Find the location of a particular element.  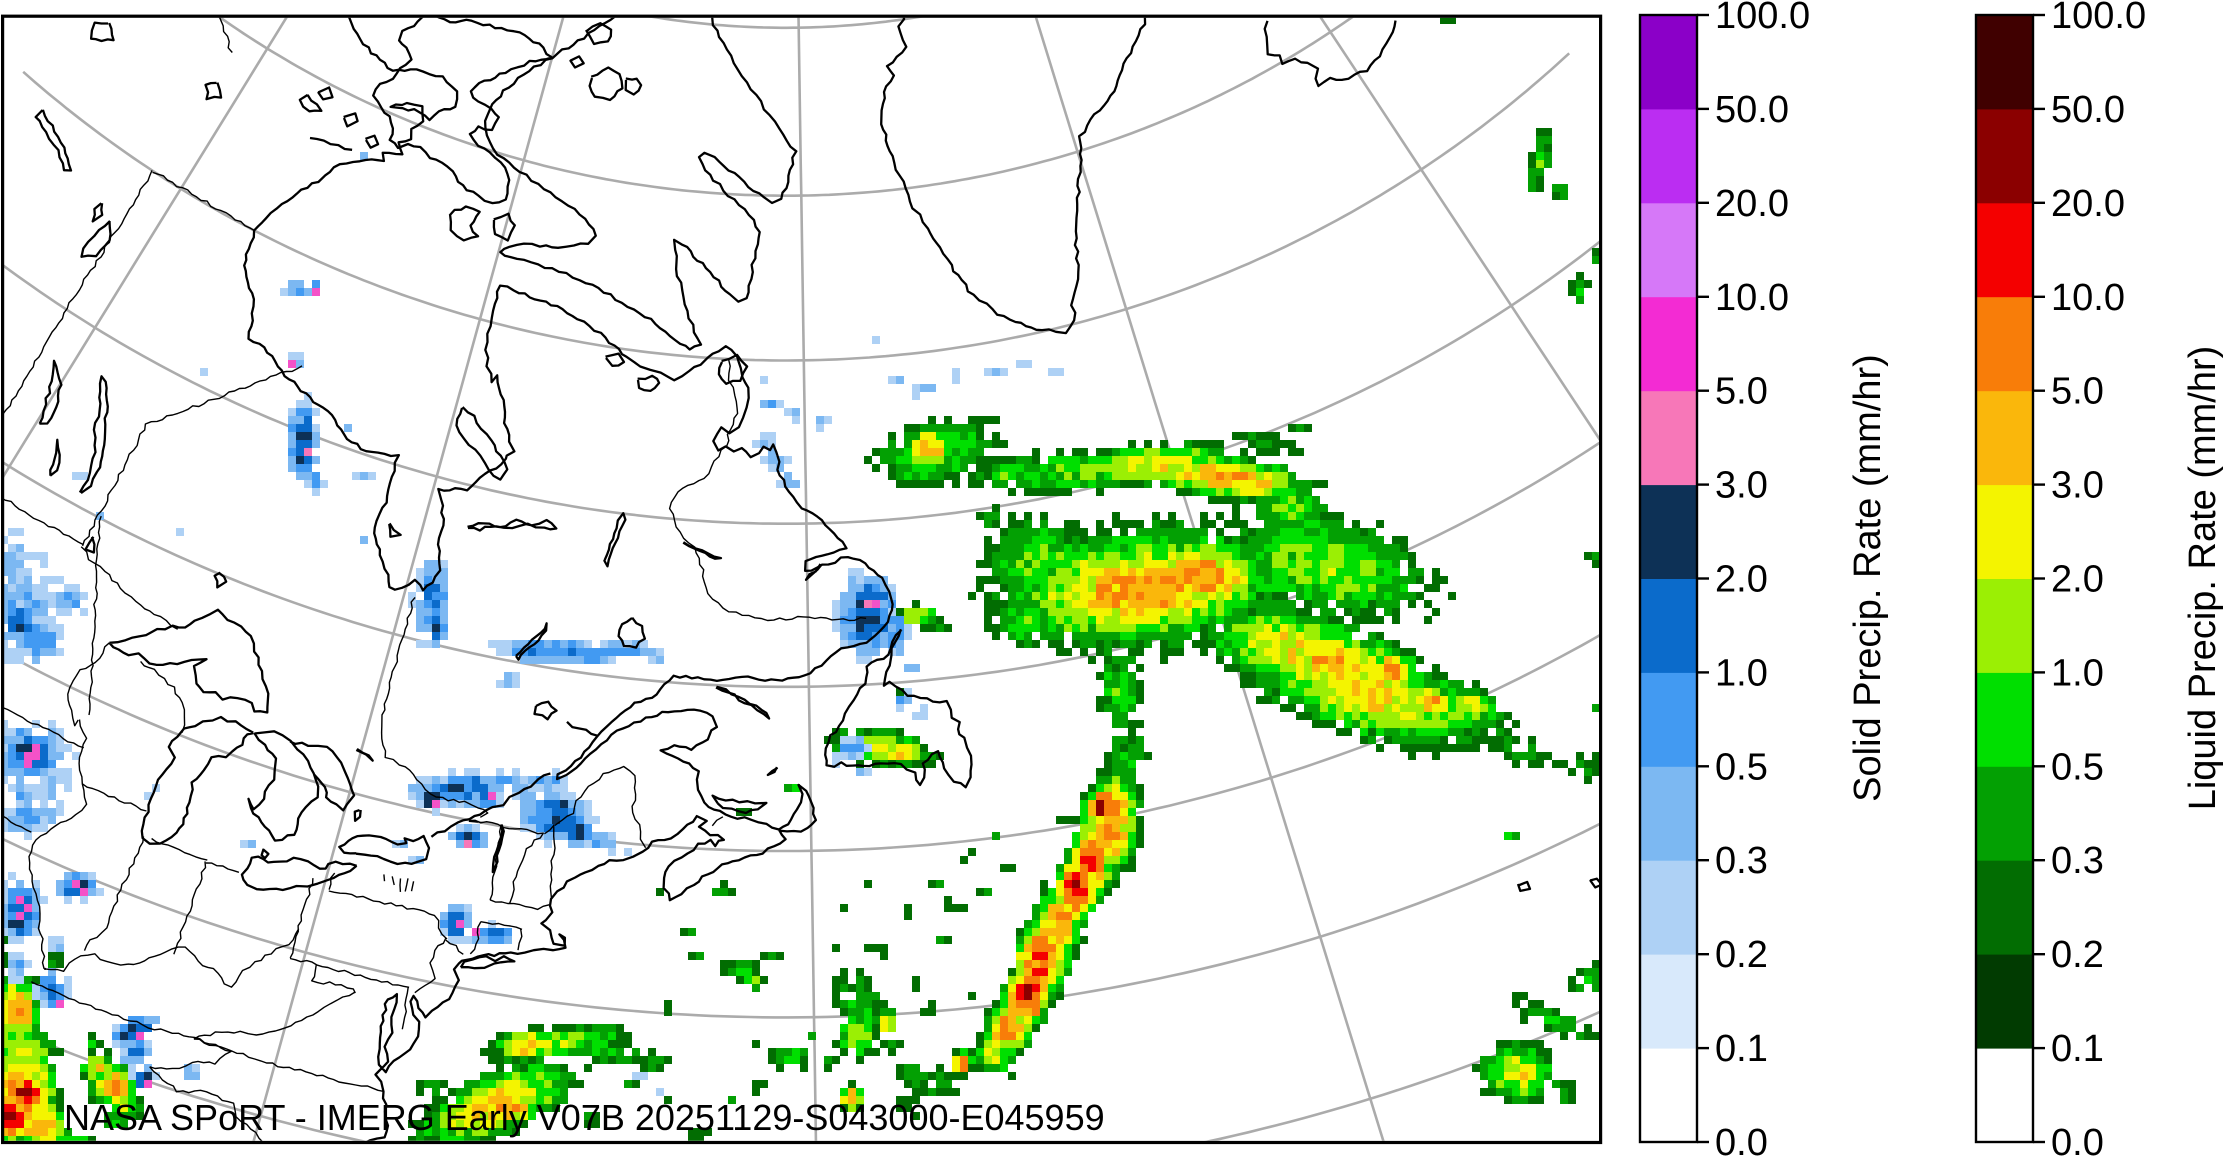

svg-text: Solid Precip. Rate (mm/hr) is located at coordinates (1868, 578).